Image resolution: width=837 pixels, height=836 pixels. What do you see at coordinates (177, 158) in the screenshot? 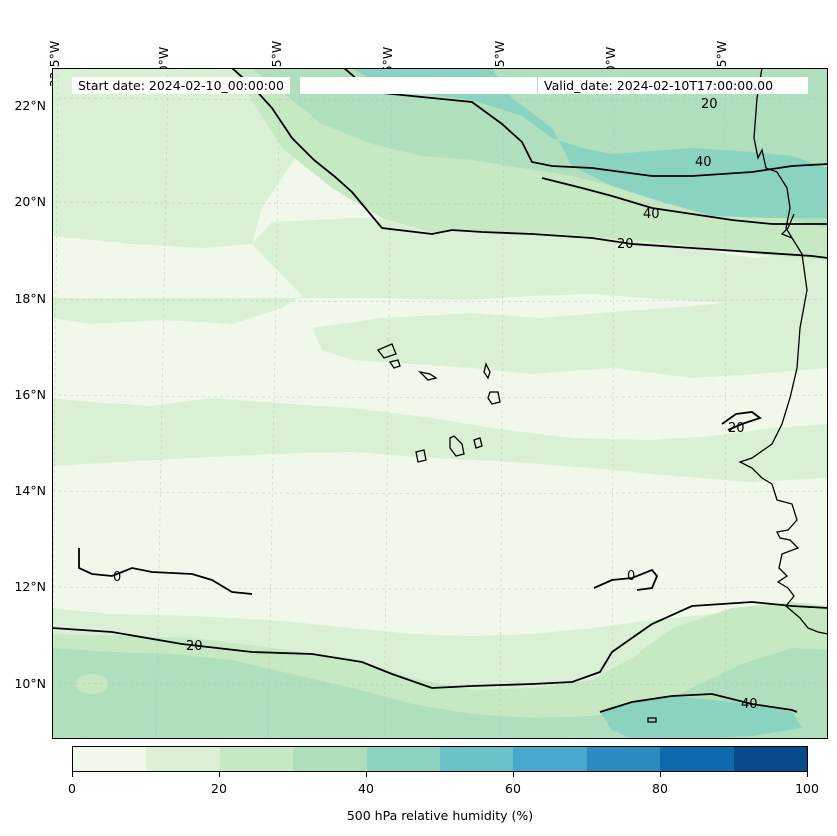
I see `band-10-20-west` at bounding box center [177, 158].